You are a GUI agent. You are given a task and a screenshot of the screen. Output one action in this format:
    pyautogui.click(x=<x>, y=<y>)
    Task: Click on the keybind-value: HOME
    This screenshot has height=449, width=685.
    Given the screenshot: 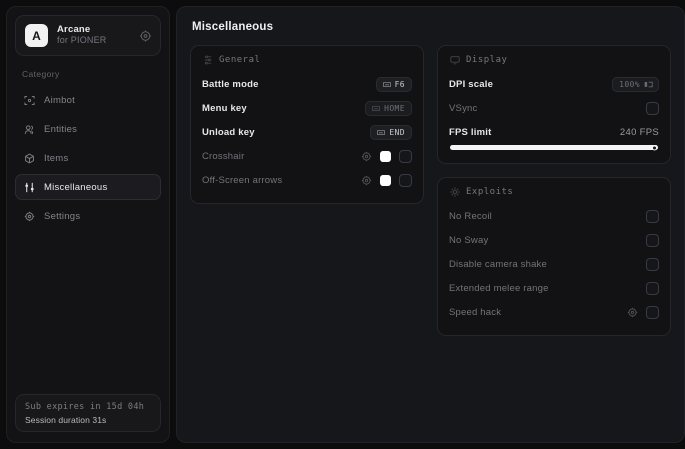 What is the action you would take?
    pyautogui.click(x=394, y=108)
    